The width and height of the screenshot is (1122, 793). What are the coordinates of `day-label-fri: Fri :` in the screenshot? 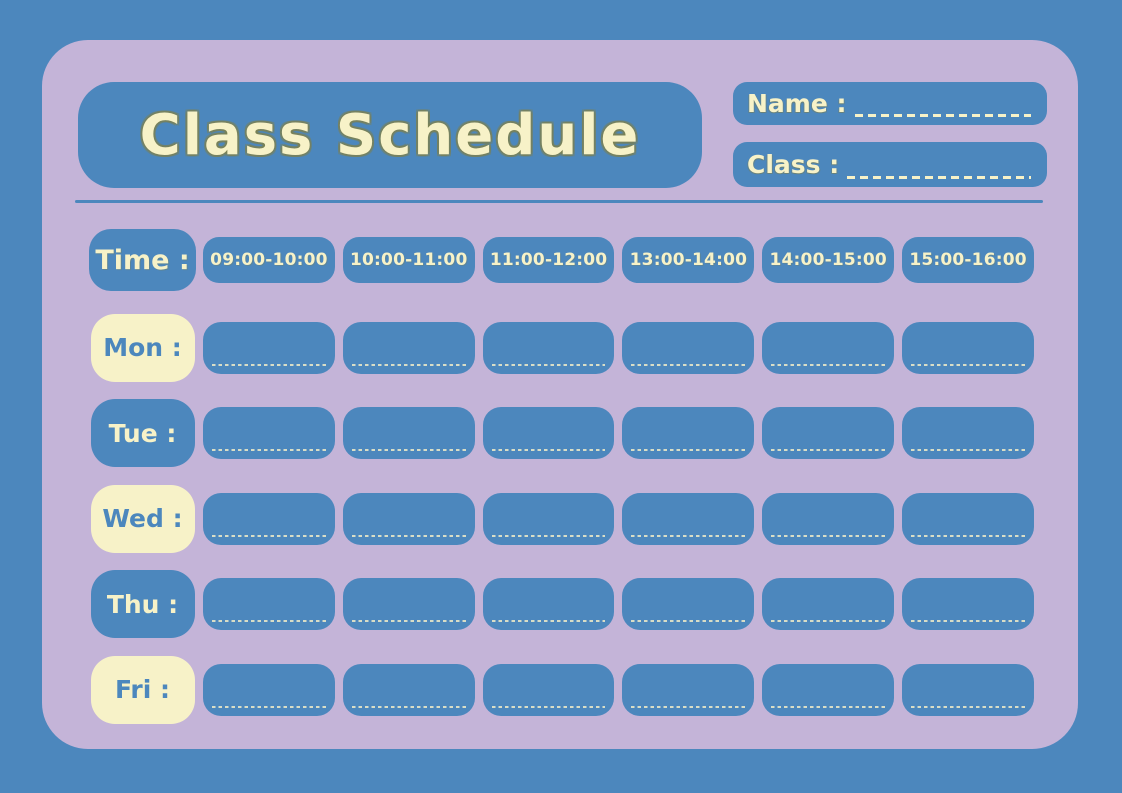 It's located at (142, 689).